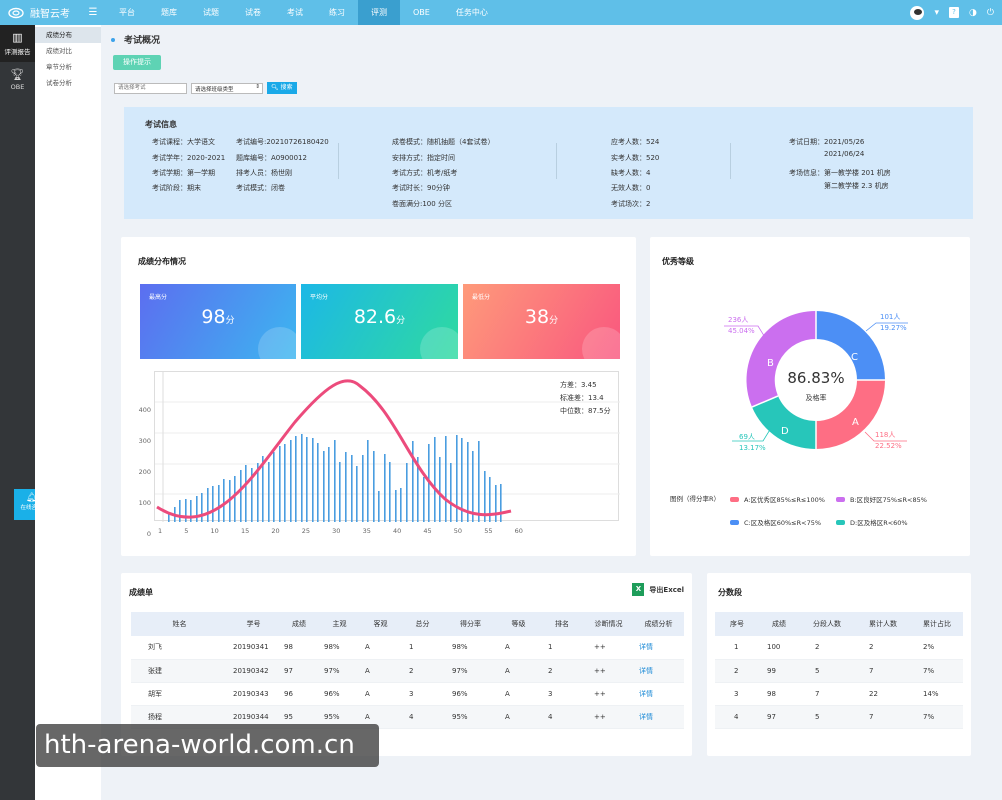 This screenshot has height=800, width=1002. I want to click on sidebar-item-obe: 🏆︎ OBE, so click(17, 79).